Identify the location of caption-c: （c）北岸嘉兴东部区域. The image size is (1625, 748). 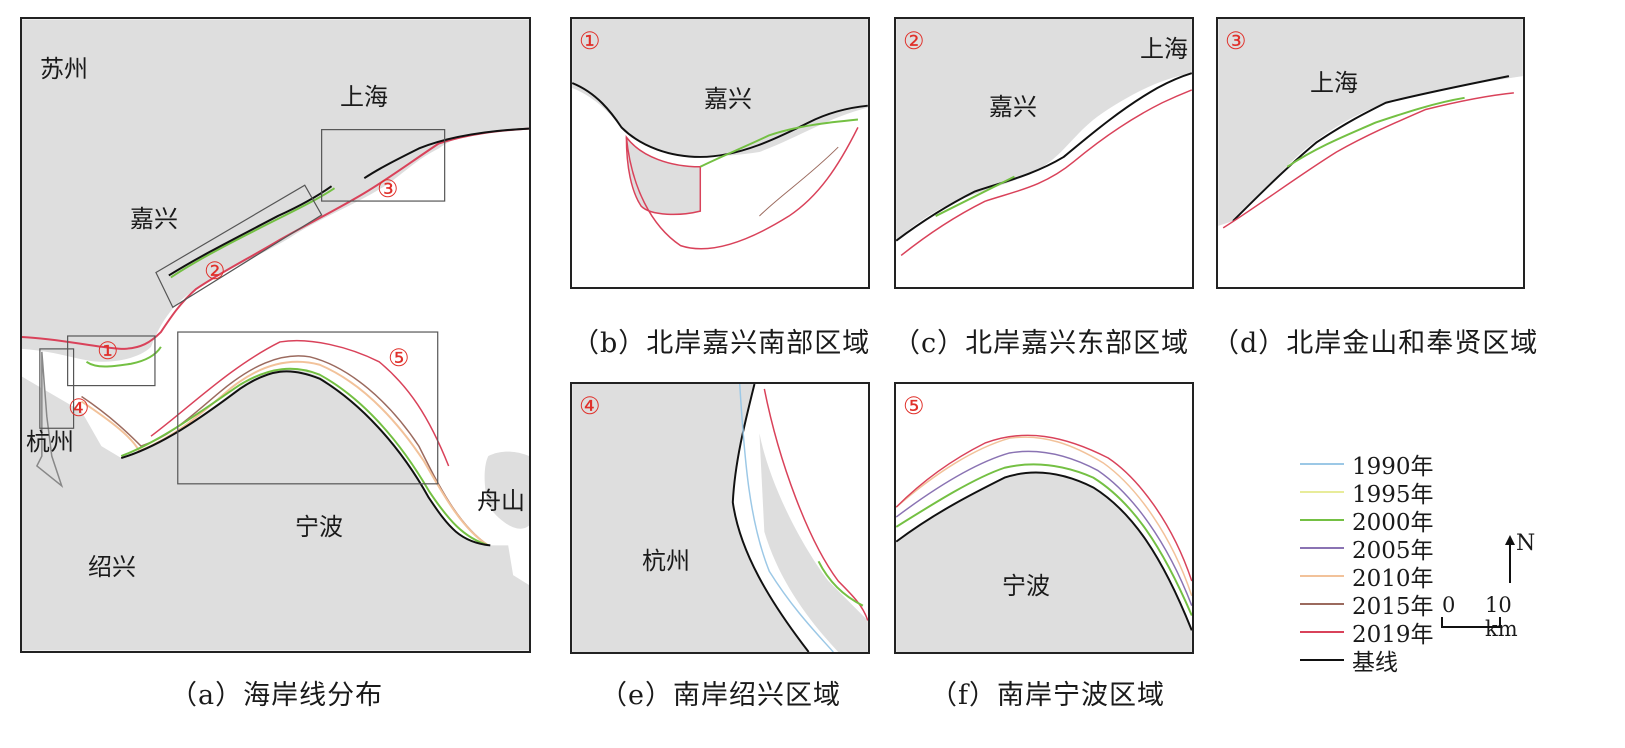
(1041, 343).